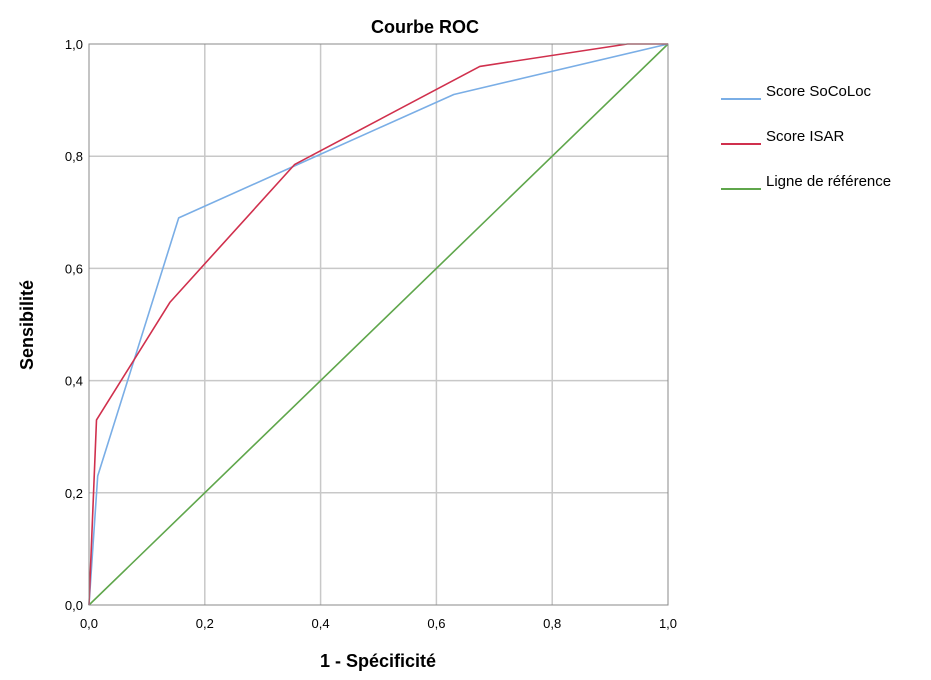 The height and width of the screenshot is (680, 931). I want to click on x-tick-label: 0,6, so click(436, 623).